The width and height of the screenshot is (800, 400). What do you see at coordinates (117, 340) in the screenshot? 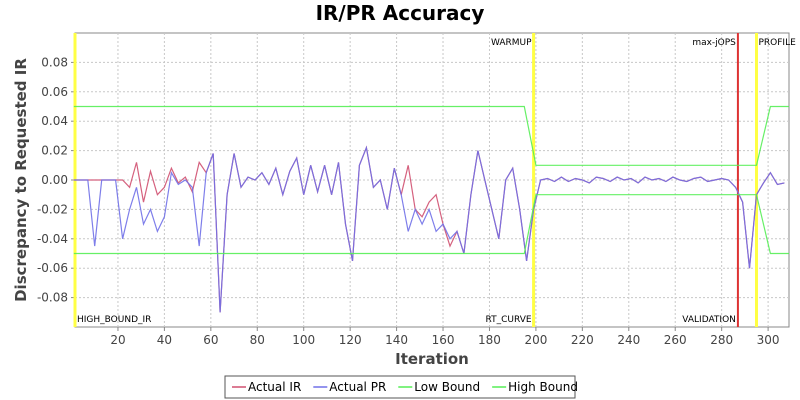
I see `x-tick-label: 20` at bounding box center [117, 340].